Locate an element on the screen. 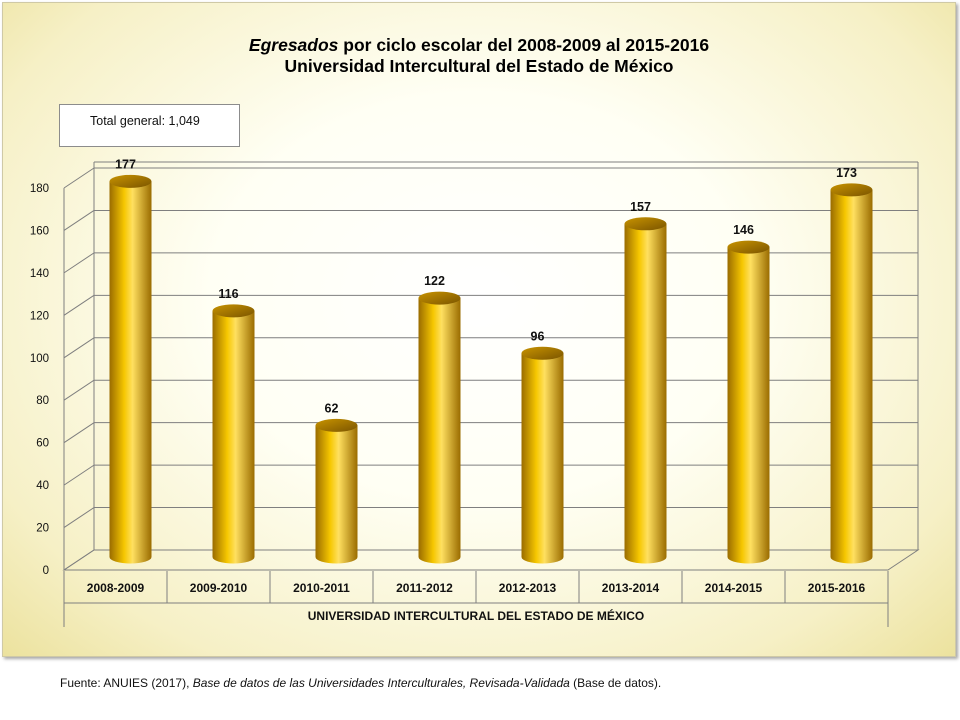 The width and height of the screenshot is (960, 720). x-tick-label-2013-2014: 2013-2014 is located at coordinates (631, 588).